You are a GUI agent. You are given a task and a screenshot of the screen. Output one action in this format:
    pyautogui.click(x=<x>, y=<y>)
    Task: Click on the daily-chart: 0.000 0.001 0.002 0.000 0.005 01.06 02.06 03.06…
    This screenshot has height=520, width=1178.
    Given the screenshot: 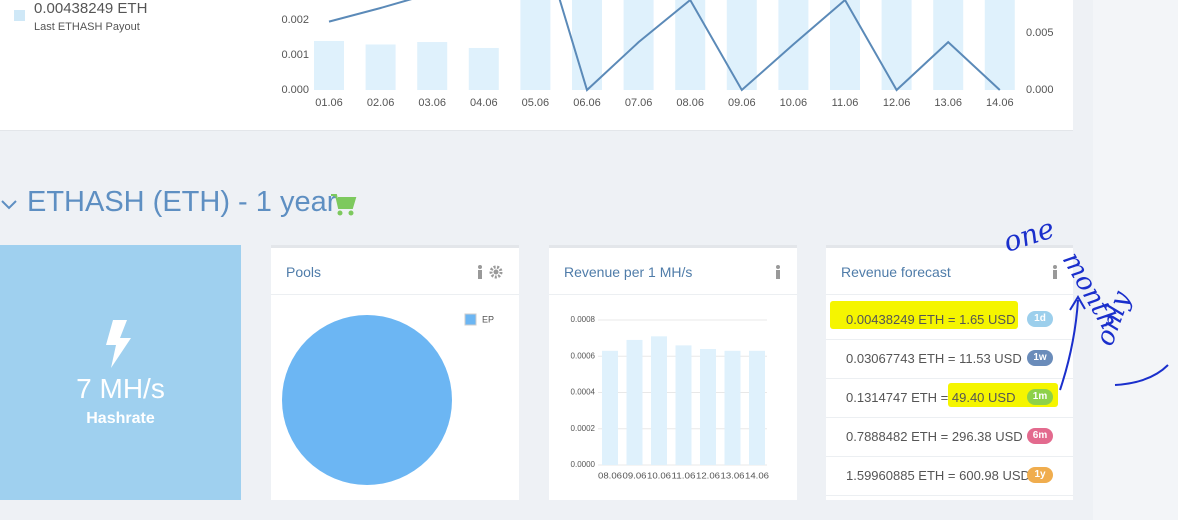 What is the action you would take?
    pyautogui.click(x=667, y=54)
    